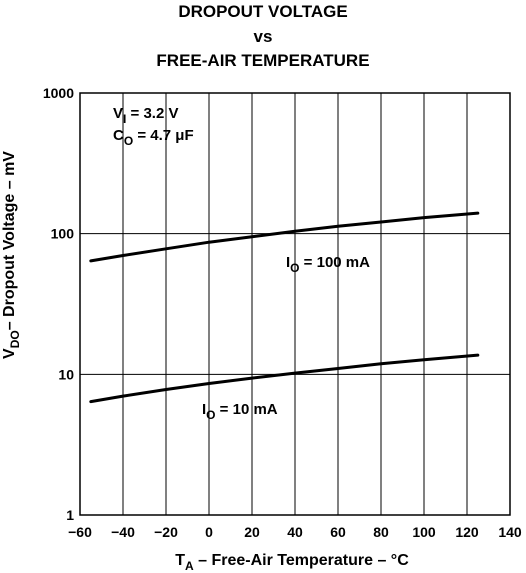  What do you see at coordinates (263, 11) in the screenshot?
I see `chart-title-line-1: DROPOUT VOLTAGE` at bounding box center [263, 11].